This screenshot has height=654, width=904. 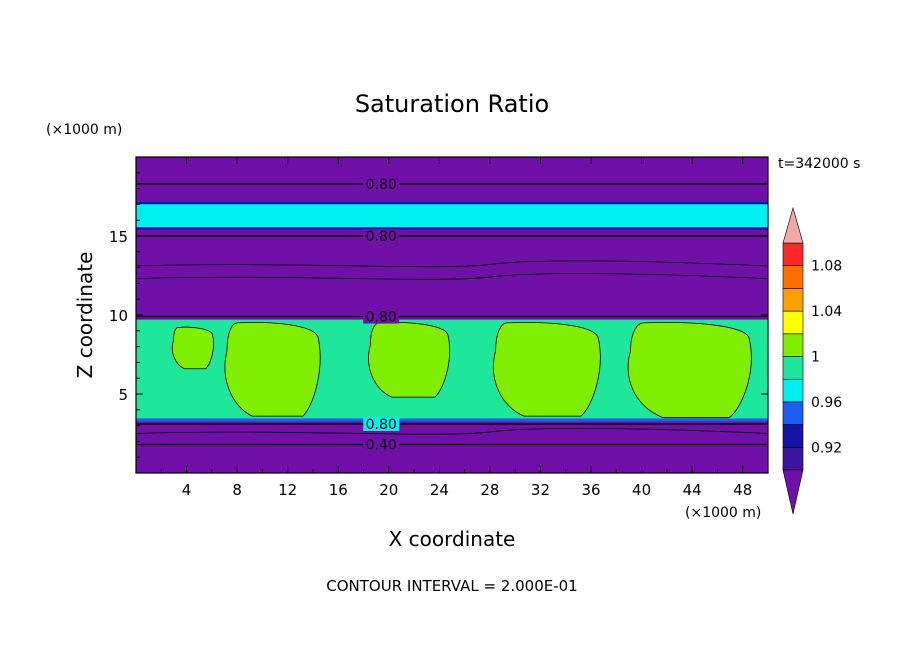 What do you see at coordinates (489, 490) in the screenshot?
I see `x-tick-label: 28` at bounding box center [489, 490].